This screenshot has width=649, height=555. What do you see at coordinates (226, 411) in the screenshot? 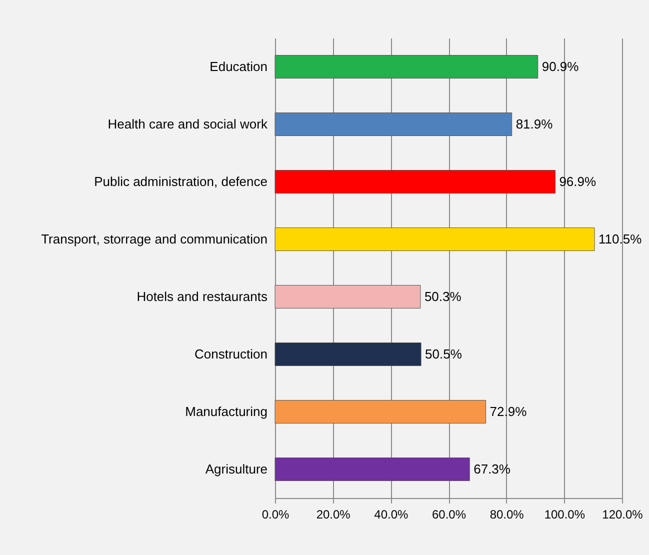
I see `y-tick-label: Manufacturing` at bounding box center [226, 411].